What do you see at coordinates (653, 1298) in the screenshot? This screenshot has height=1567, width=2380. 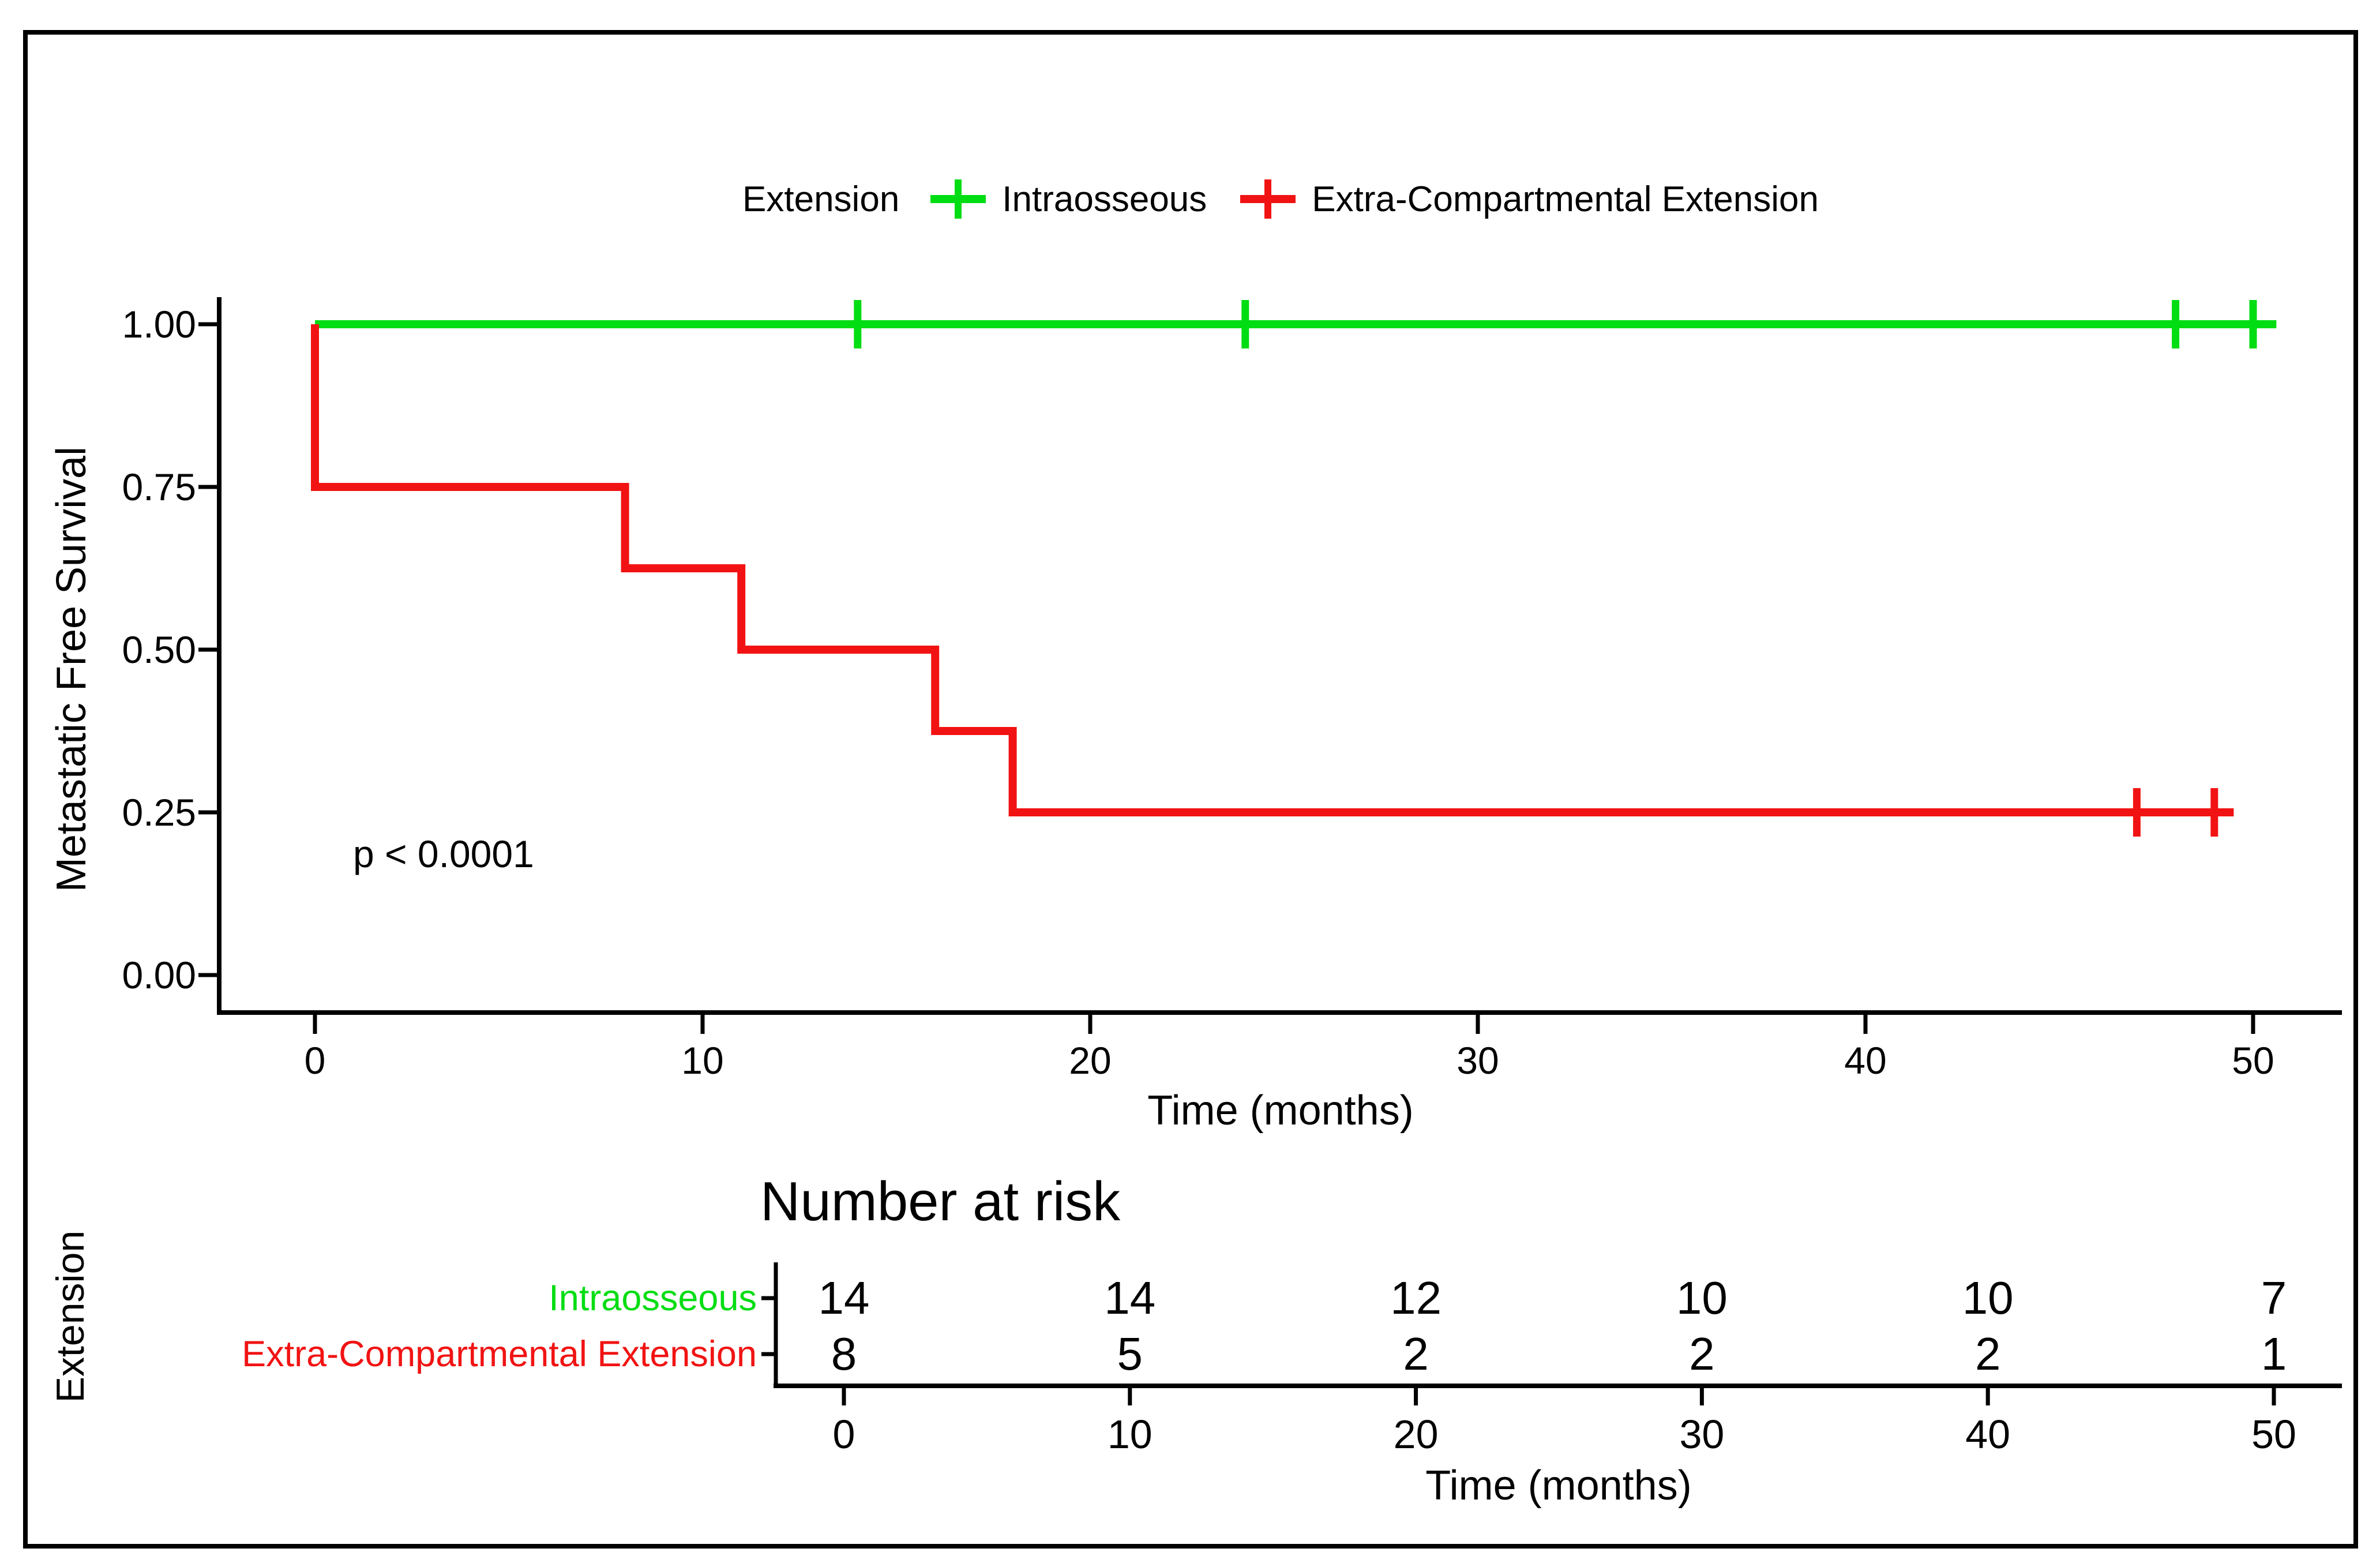 I see `risk-row-label-intraosseous: Intraosseous` at bounding box center [653, 1298].